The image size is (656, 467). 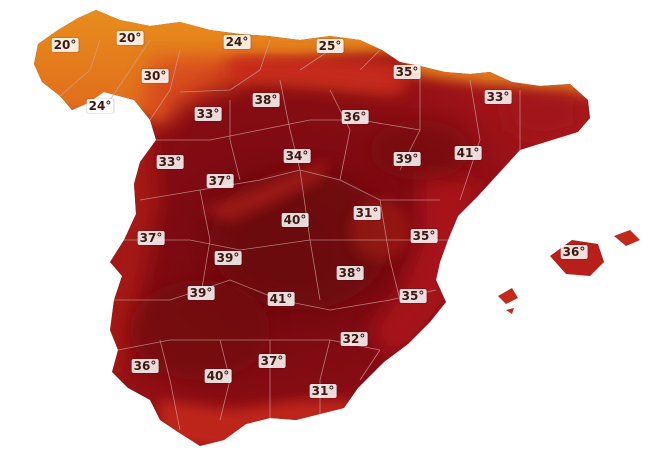 What do you see at coordinates (627, 238) in the screenshot?
I see `menorca-island` at bounding box center [627, 238].